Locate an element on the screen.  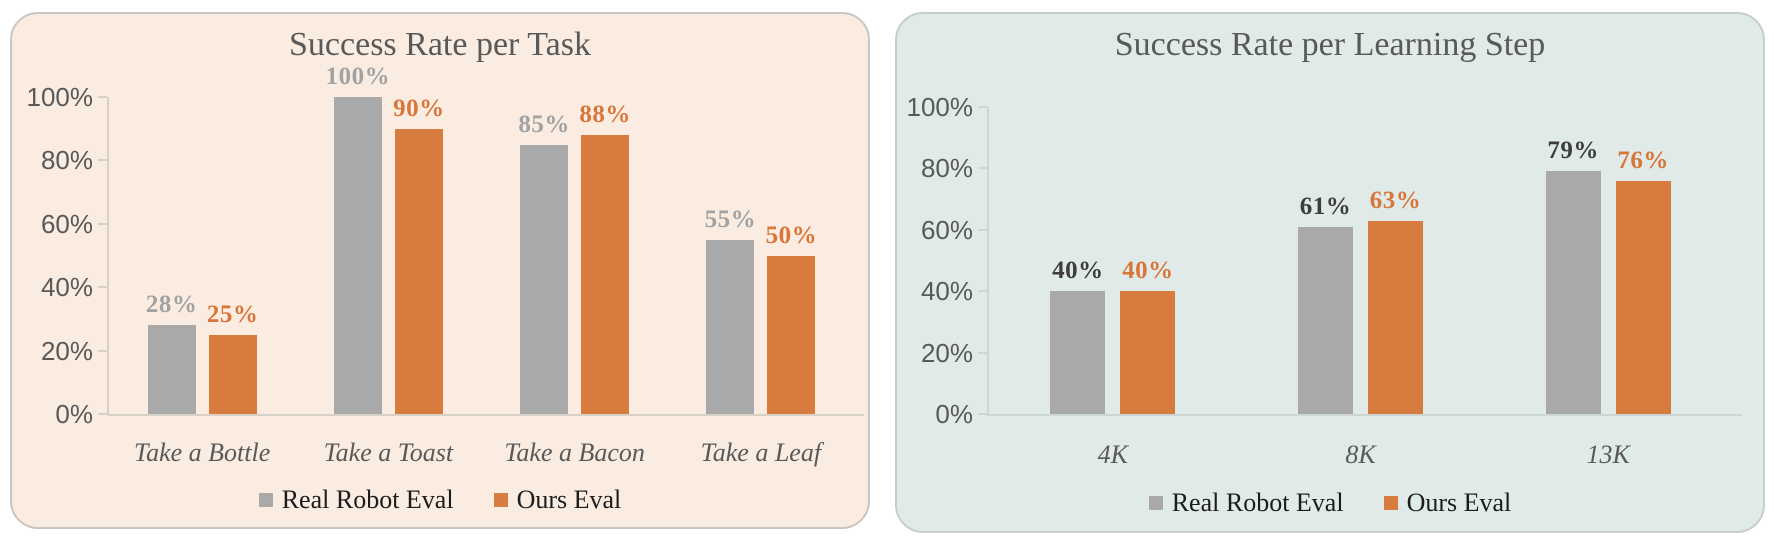
x-axis-category-label-take-a-leaf: Take a Leaf is located at coordinates (761, 452).